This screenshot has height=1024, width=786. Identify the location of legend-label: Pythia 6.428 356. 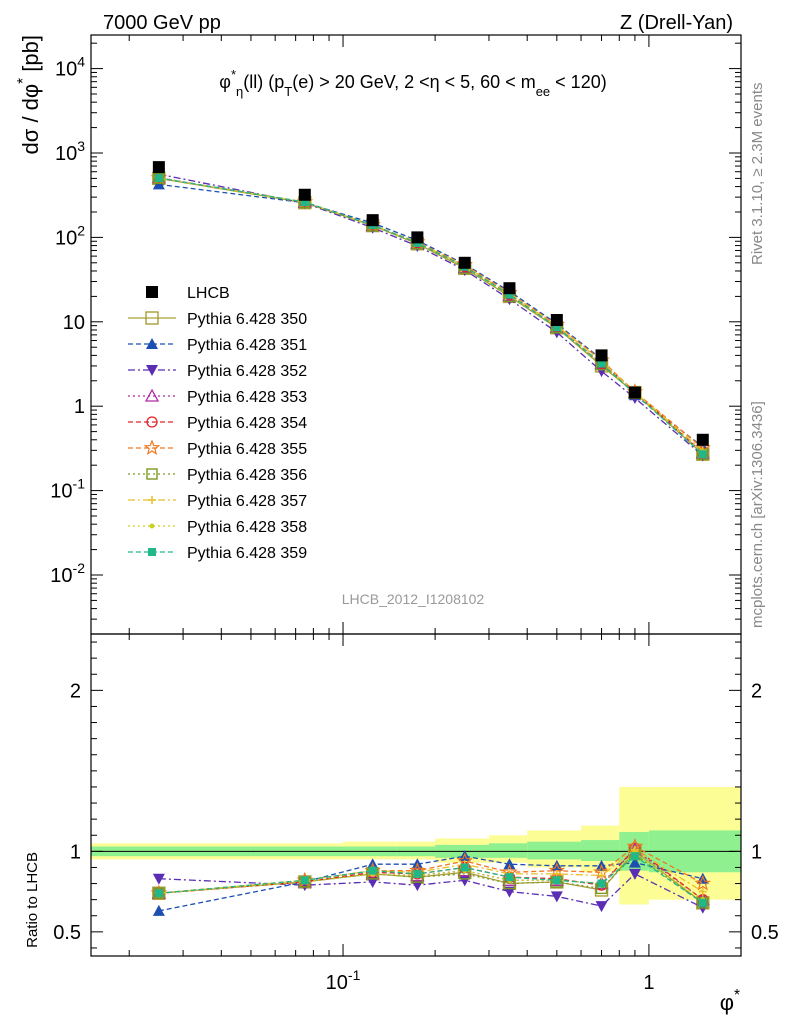
(247, 475).